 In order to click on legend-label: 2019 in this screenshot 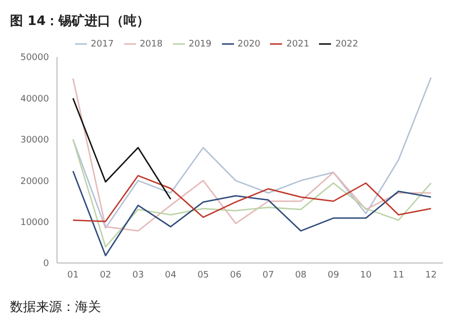, I will do `click(200, 44)`.